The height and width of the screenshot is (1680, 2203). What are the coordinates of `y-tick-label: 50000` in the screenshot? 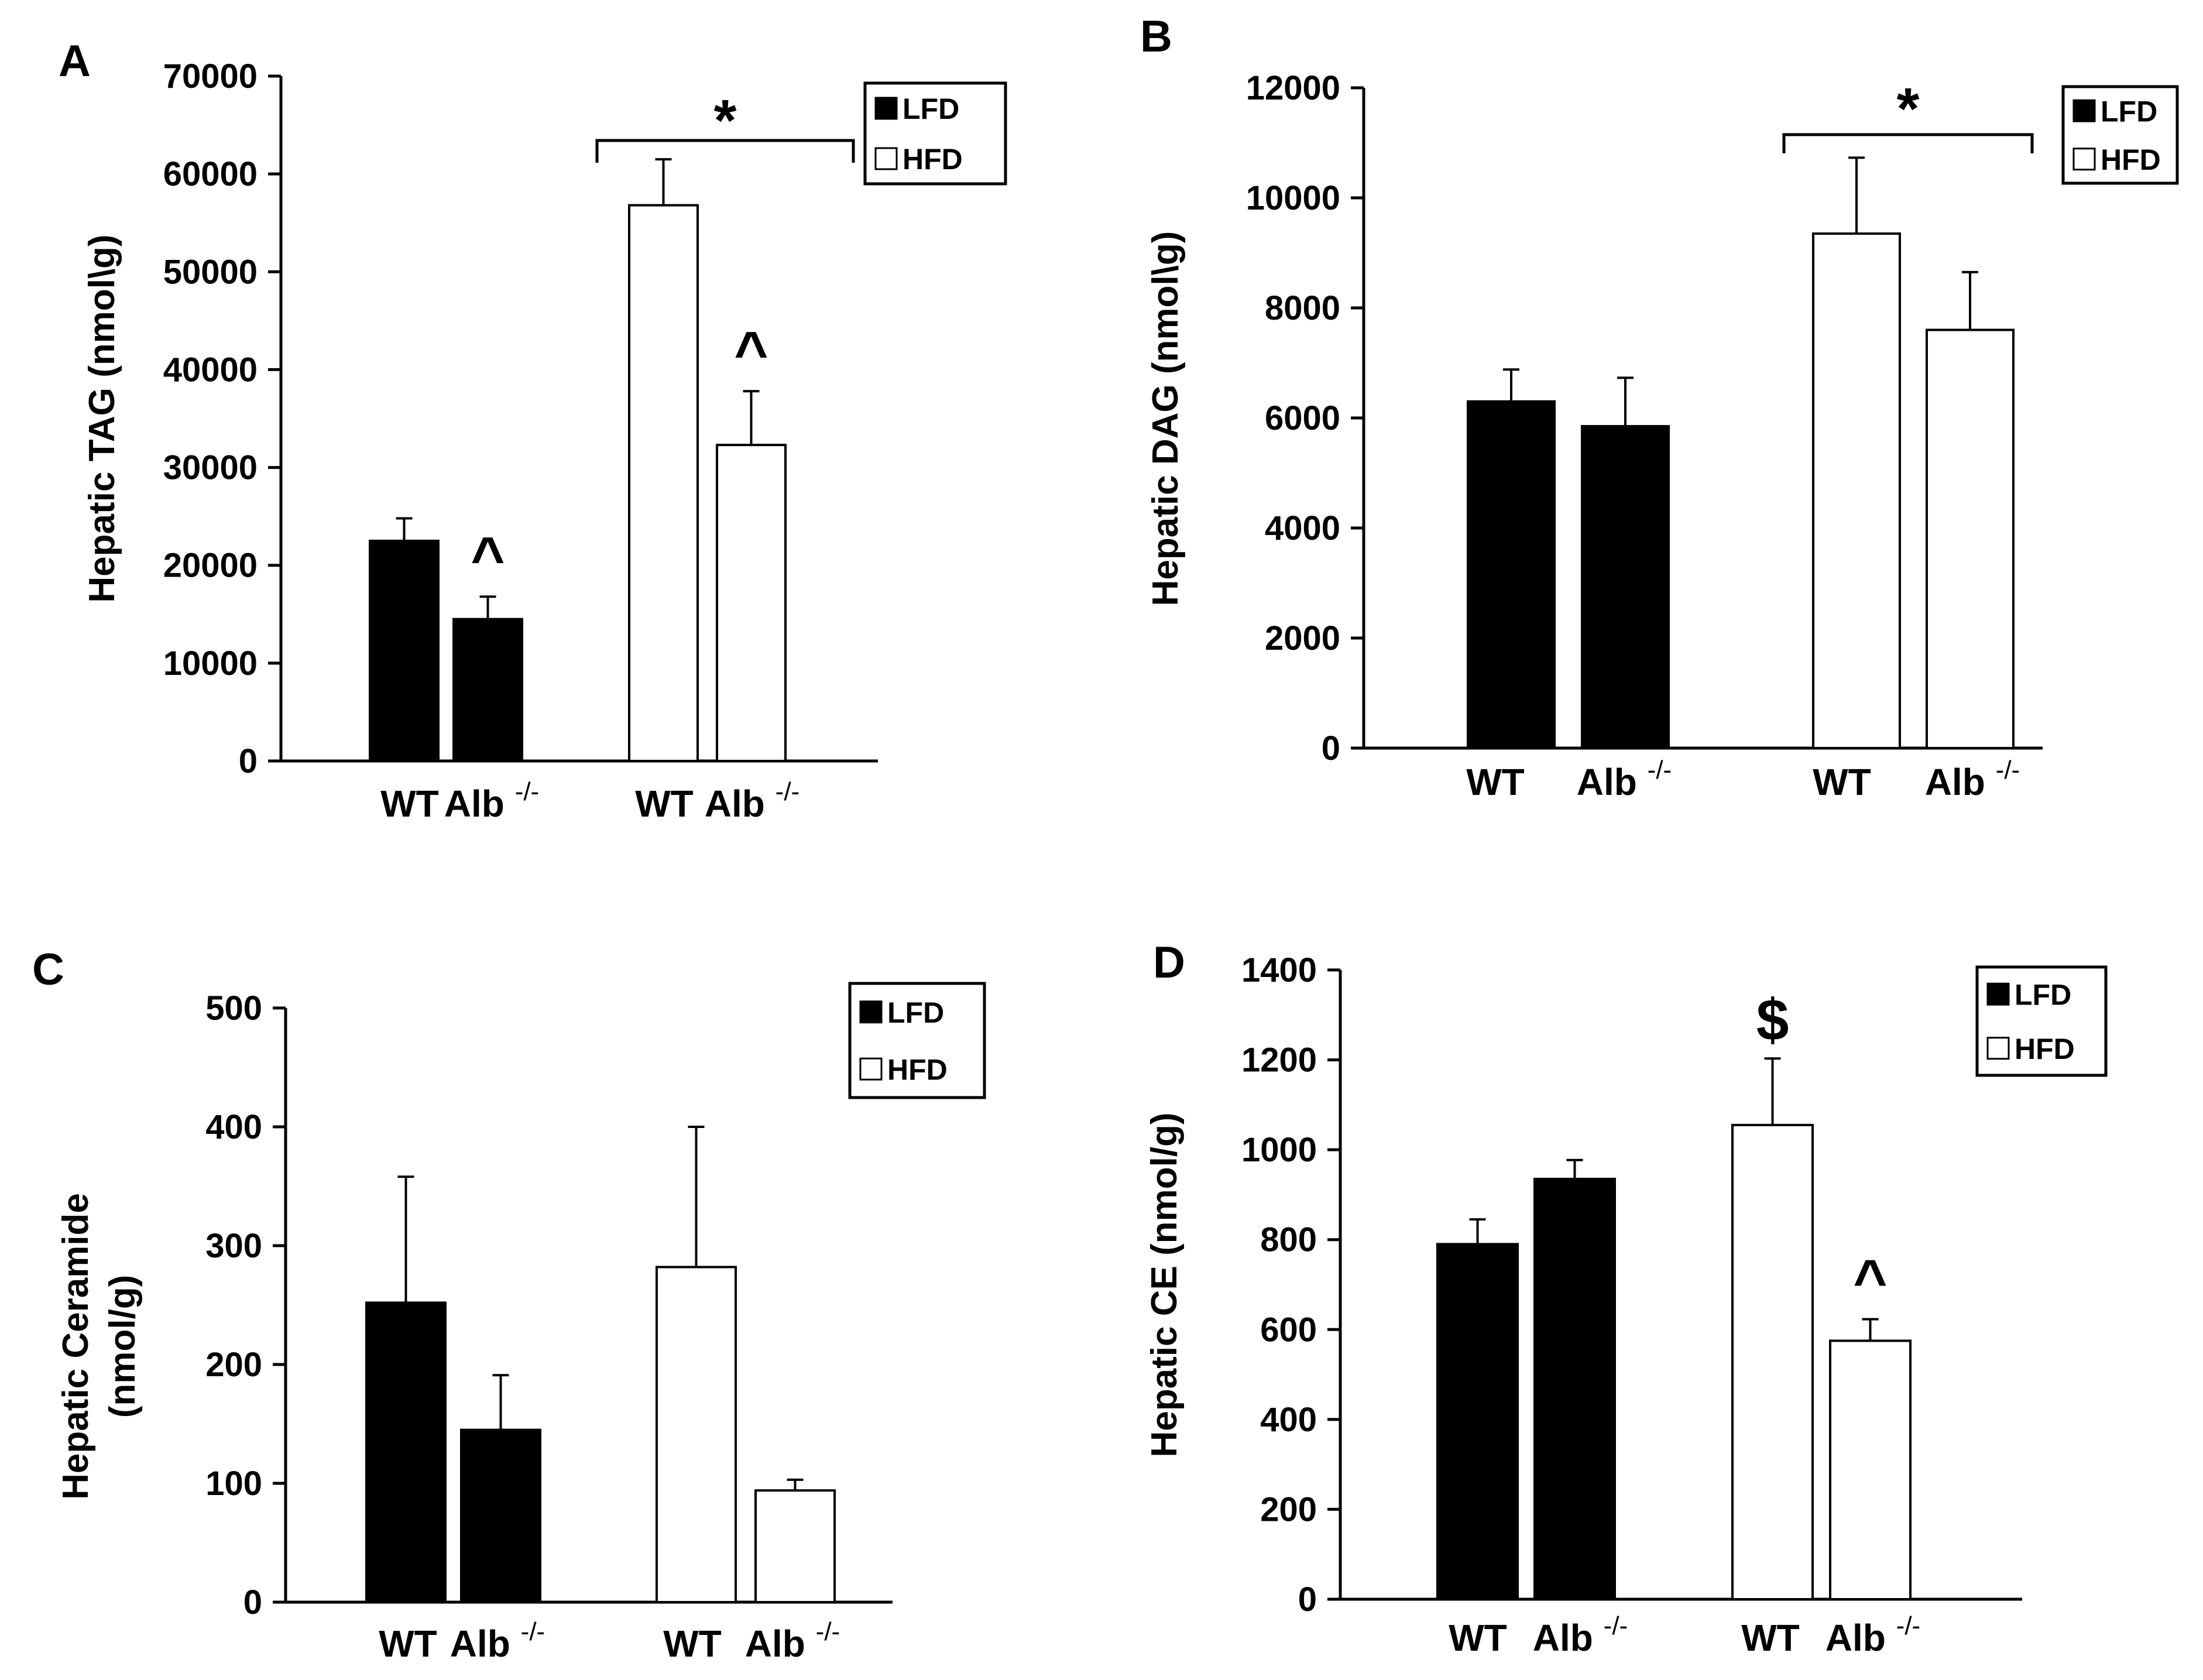 It's located at (210, 272).